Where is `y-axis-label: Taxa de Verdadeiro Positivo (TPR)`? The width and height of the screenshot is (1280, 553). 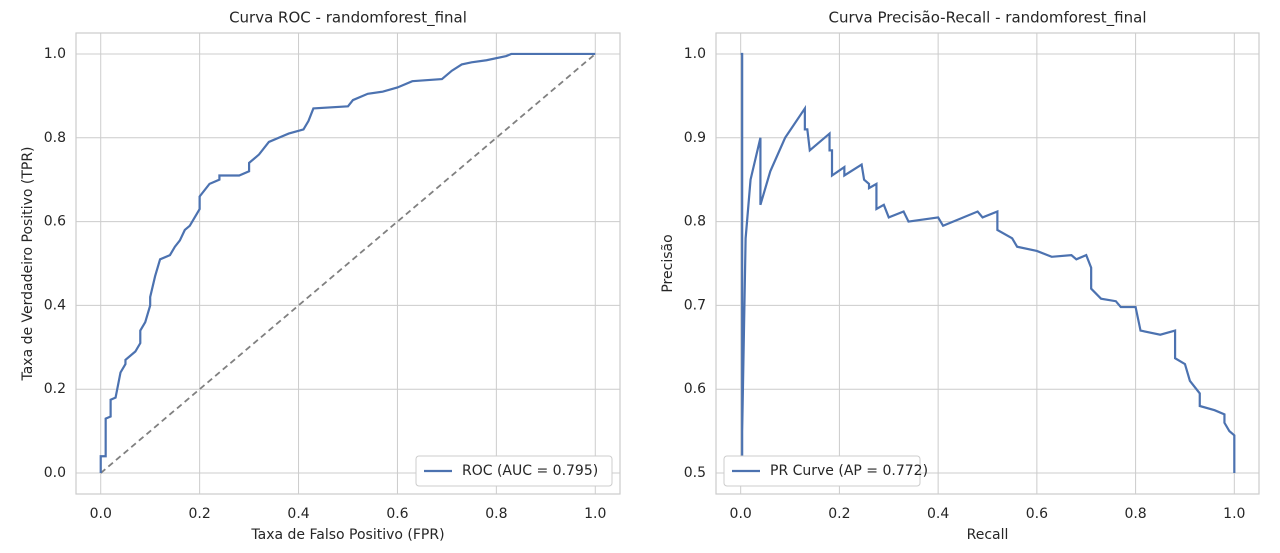
y-axis-label: Taxa de Verdadeiro Positivo (TPR) is located at coordinates (28, 263).